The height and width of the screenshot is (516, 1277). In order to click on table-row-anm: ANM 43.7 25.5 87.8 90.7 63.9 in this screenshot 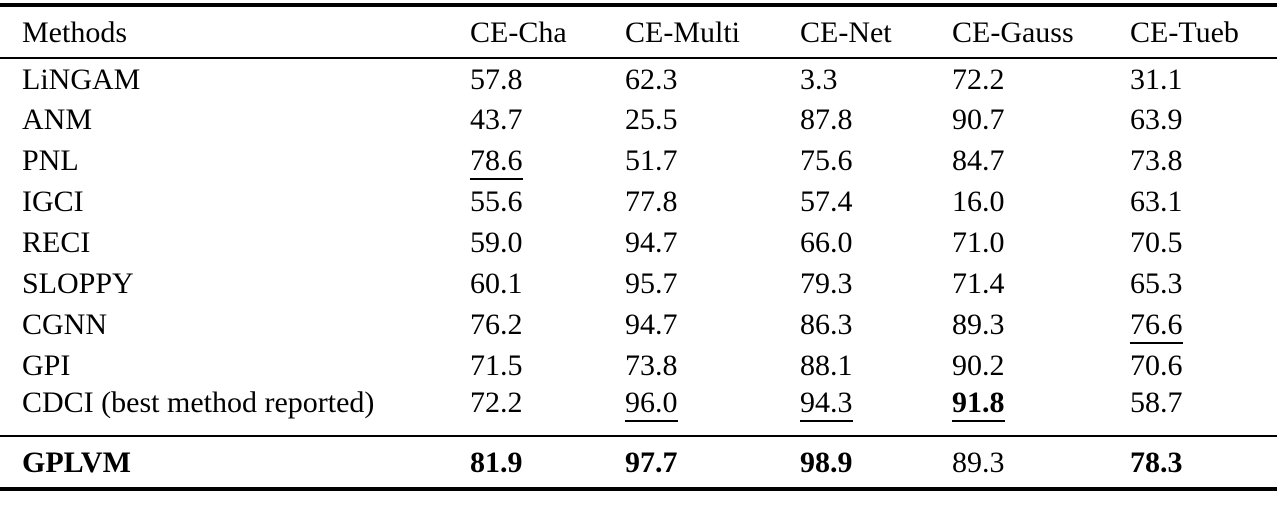, I will do `click(638, 119)`.